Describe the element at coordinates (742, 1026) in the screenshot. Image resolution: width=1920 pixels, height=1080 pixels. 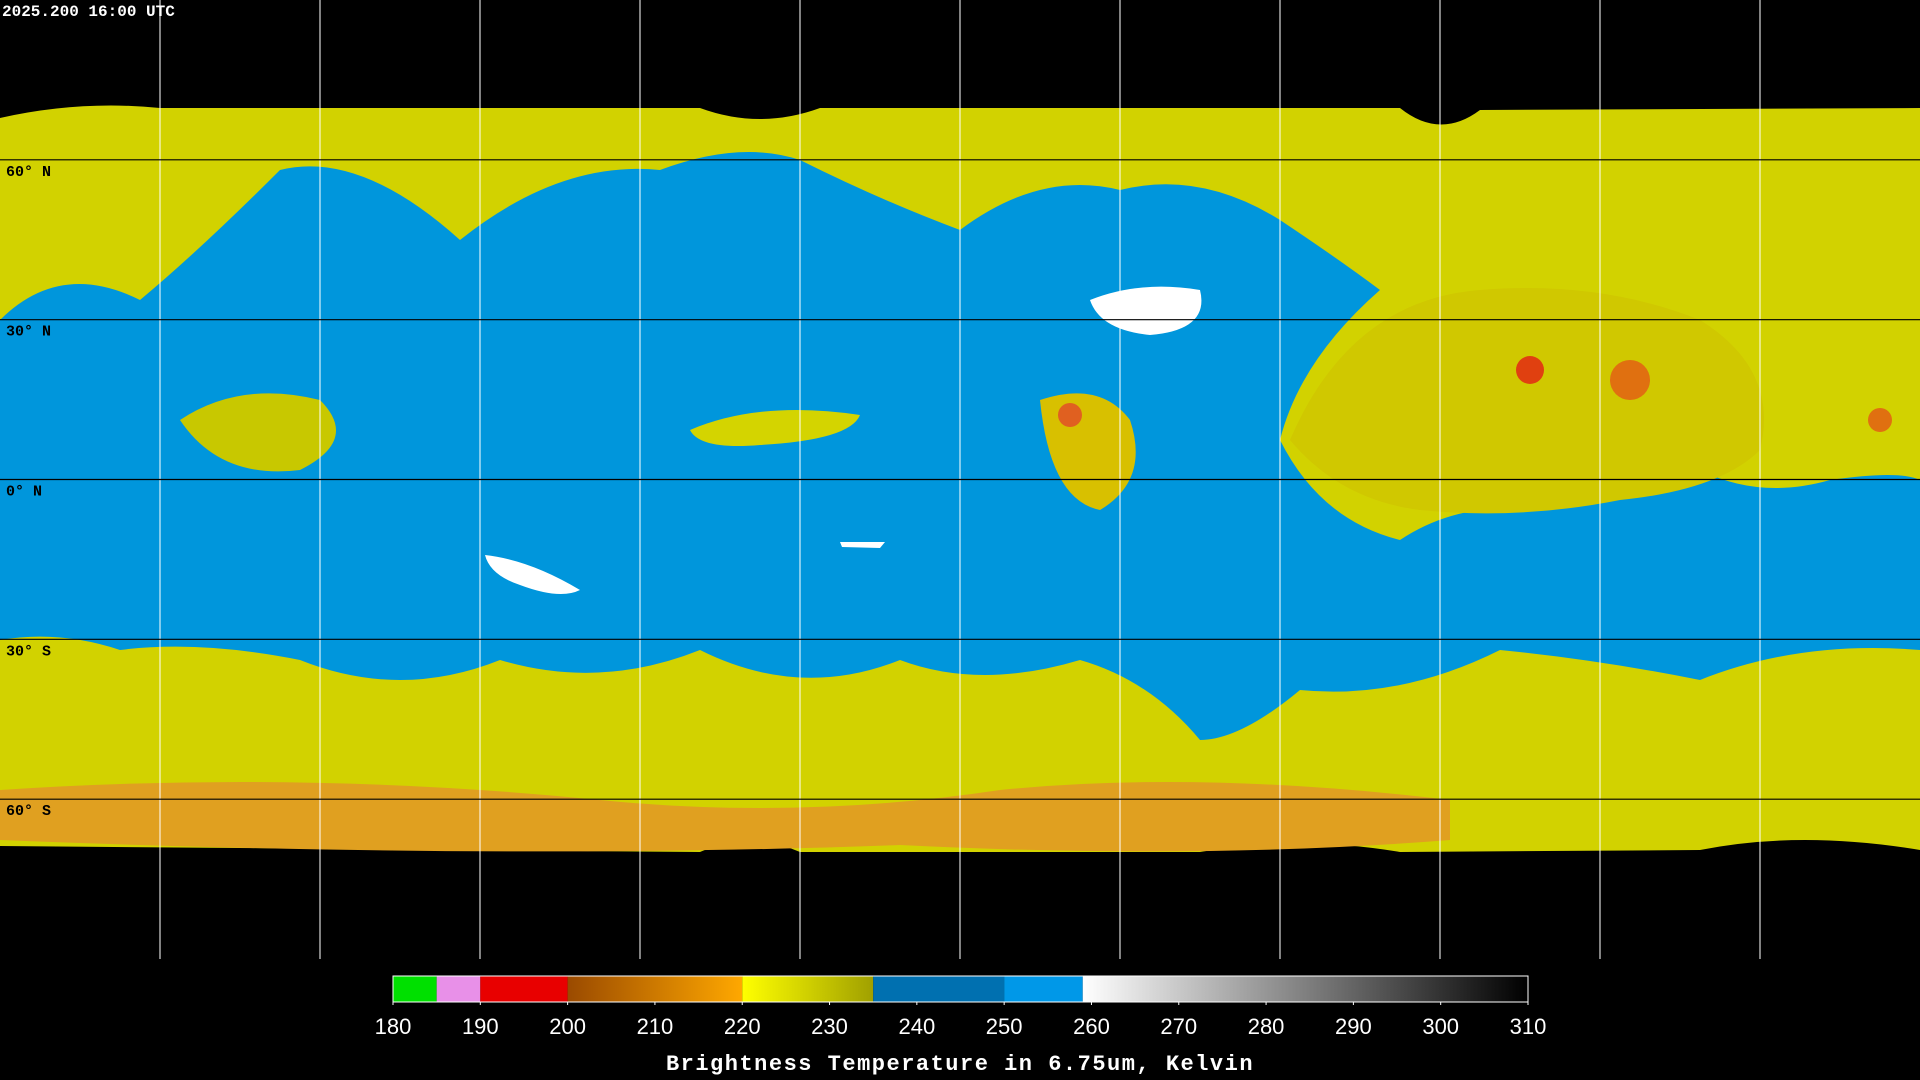
I see `colorbar-tick-label: 220` at that location.